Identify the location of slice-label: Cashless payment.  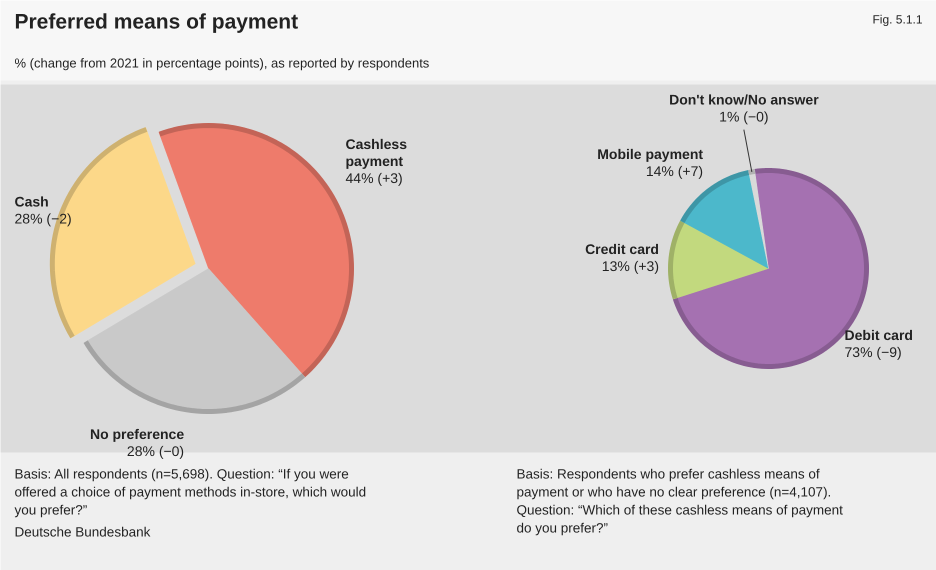
(377, 152).